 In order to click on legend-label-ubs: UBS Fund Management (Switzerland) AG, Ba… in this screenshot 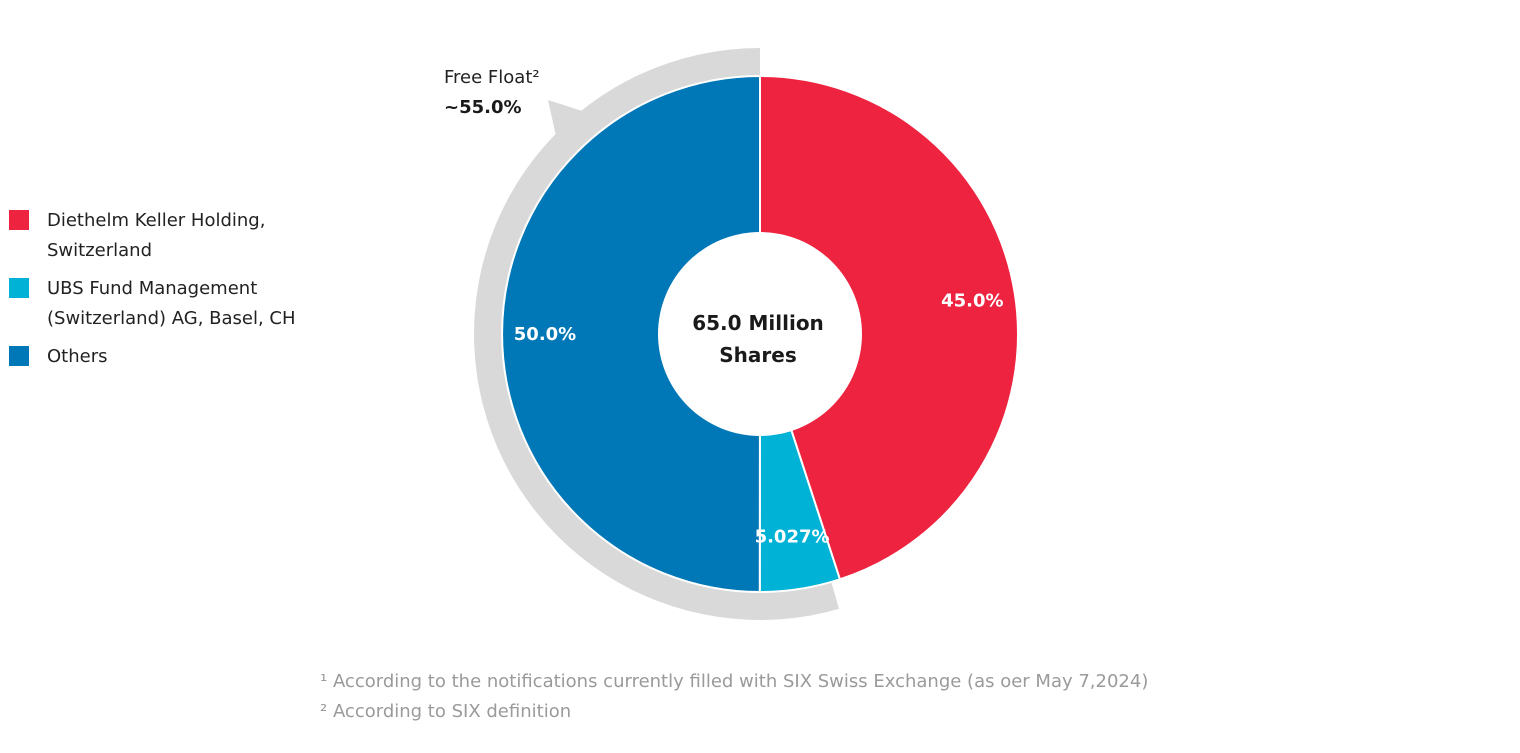, I will do `click(171, 303)`.